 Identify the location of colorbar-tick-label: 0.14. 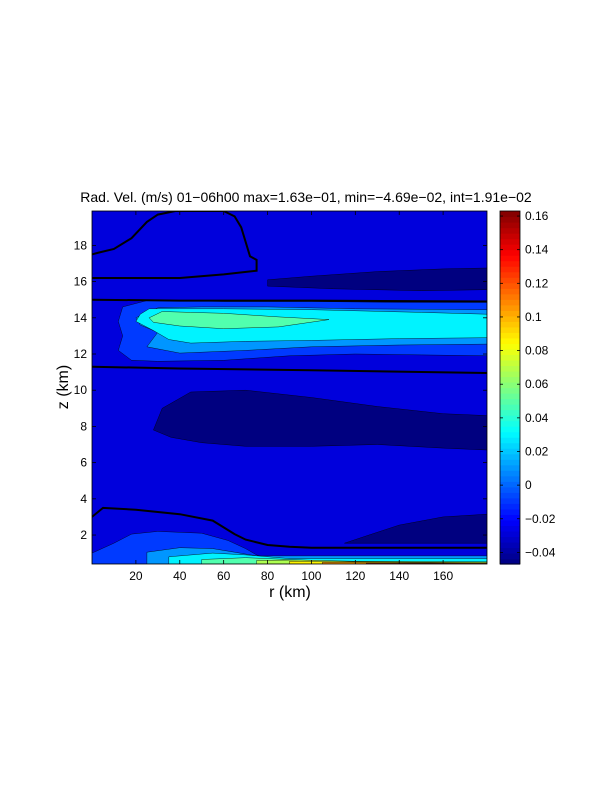
(537, 250).